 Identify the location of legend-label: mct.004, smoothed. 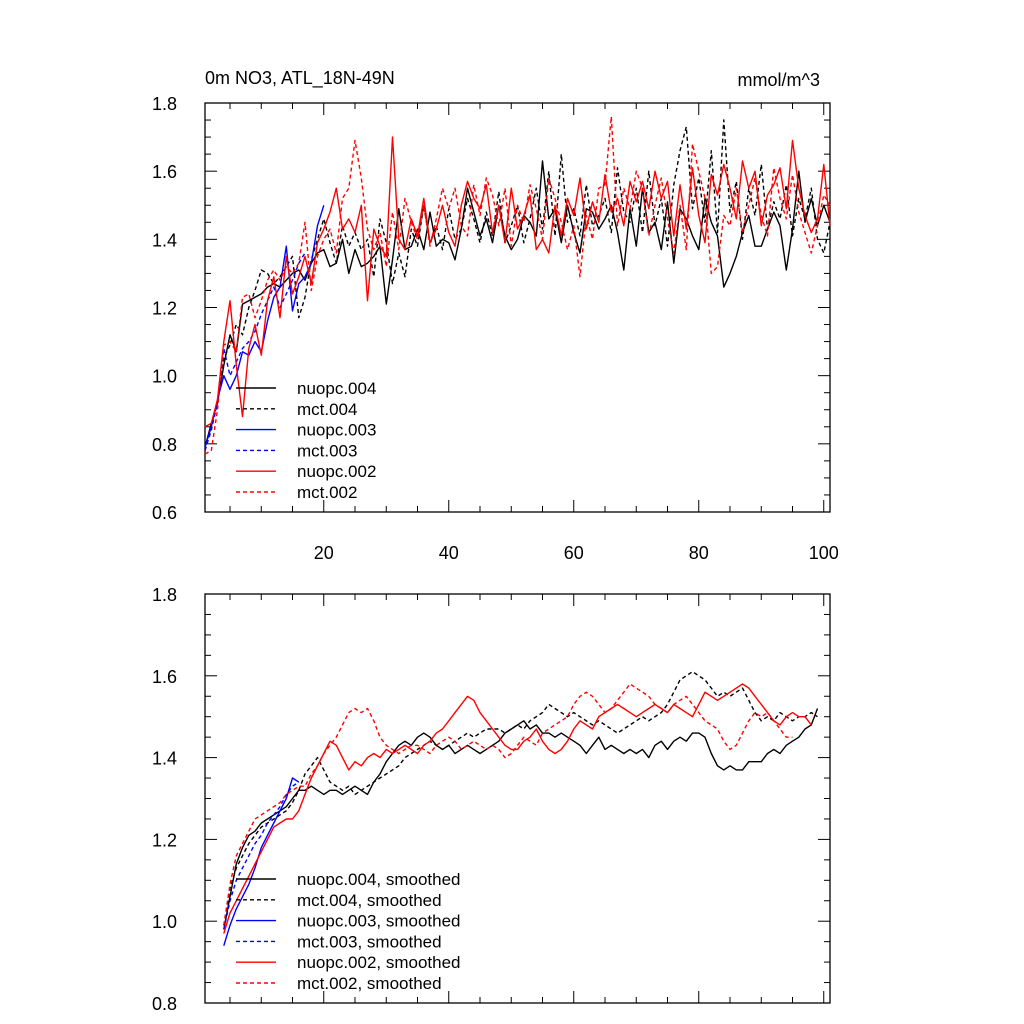
(369, 900).